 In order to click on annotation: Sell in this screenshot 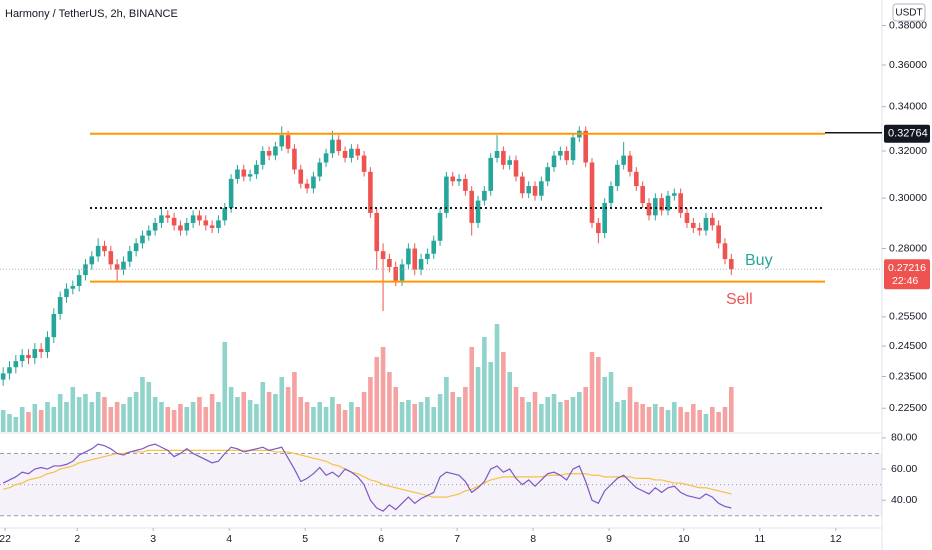, I will do `click(739, 299)`.